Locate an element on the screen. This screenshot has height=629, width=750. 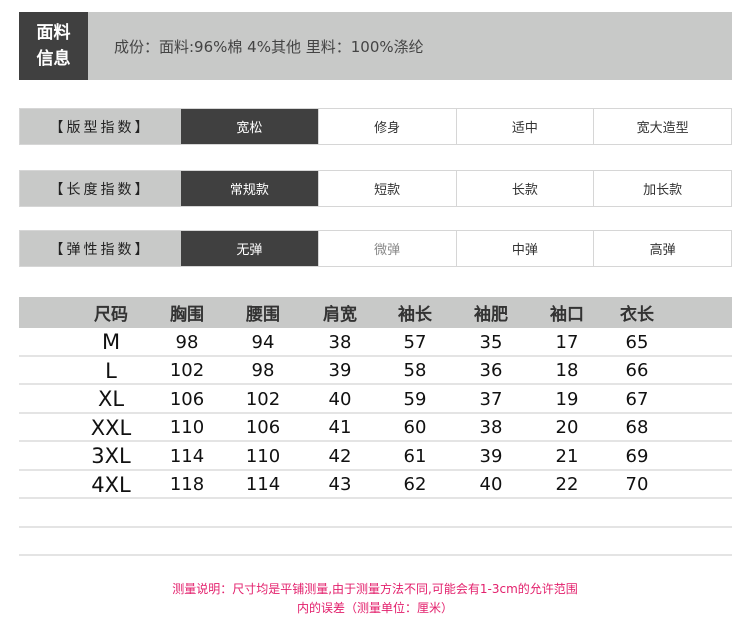
table-cell: XL is located at coordinates (111, 399).